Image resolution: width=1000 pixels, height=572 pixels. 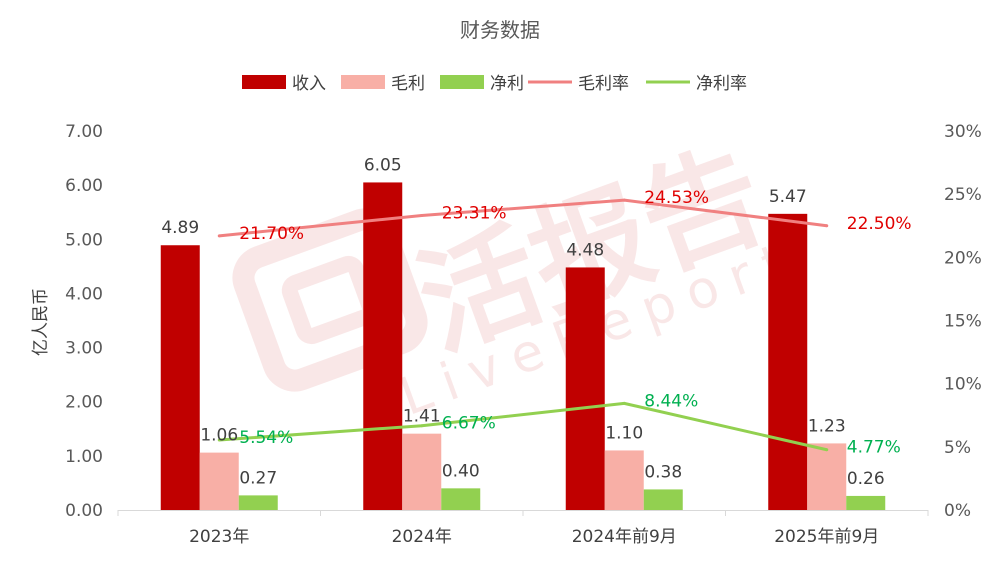 I want to click on y-tick-label: 0.00, so click(x=84, y=511).